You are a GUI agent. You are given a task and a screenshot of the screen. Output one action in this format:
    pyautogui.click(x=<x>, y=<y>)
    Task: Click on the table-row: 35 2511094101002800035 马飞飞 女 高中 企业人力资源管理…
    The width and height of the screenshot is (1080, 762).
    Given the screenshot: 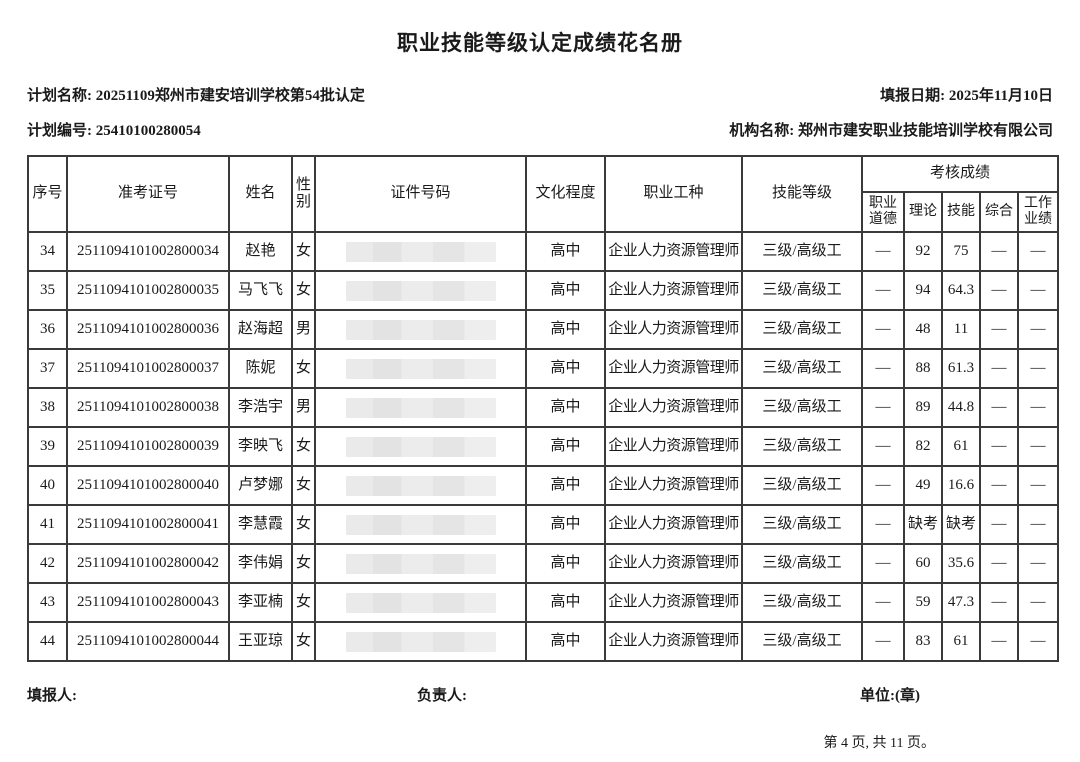 What is the action you would take?
    pyautogui.click(x=543, y=290)
    